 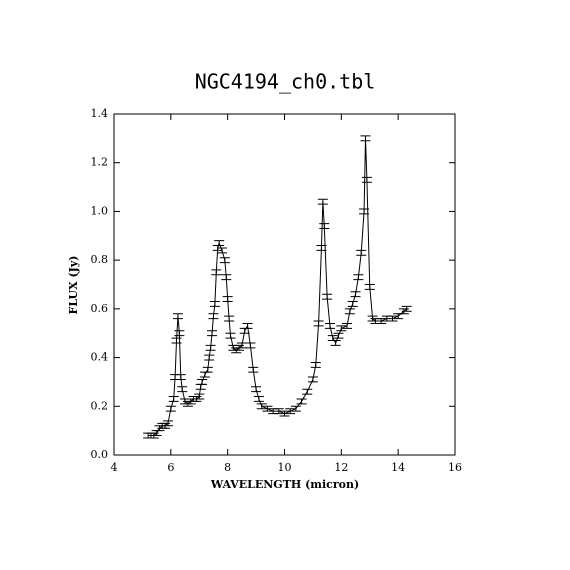 What do you see at coordinates (100, 259) in the screenshot?
I see `y-tick-label: 0.8` at bounding box center [100, 259].